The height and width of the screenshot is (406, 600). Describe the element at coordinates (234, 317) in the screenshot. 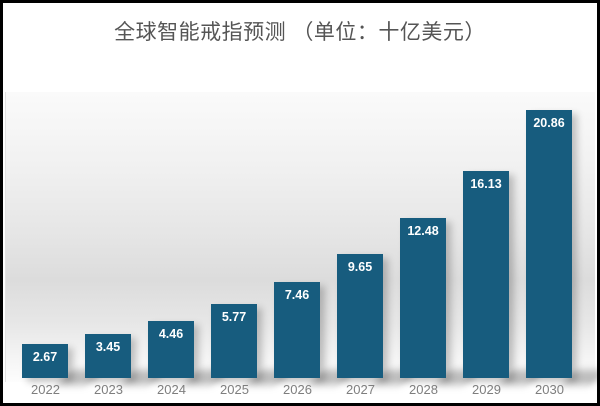

I see `bar-value-label: 5.77` at that location.